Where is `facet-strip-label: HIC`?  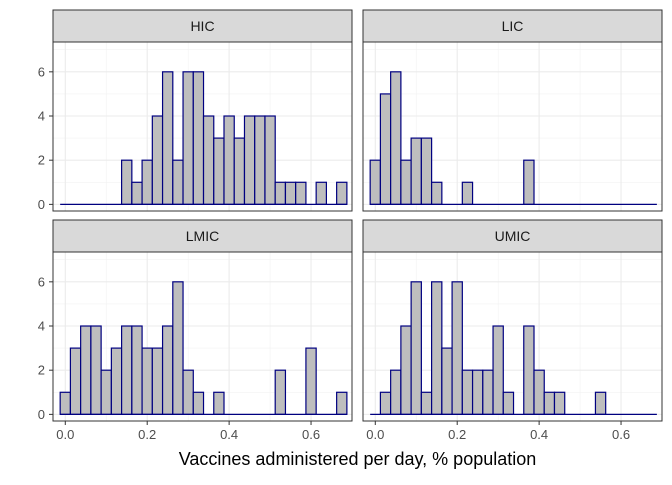
facet-strip-label: HIC is located at coordinates (202, 26).